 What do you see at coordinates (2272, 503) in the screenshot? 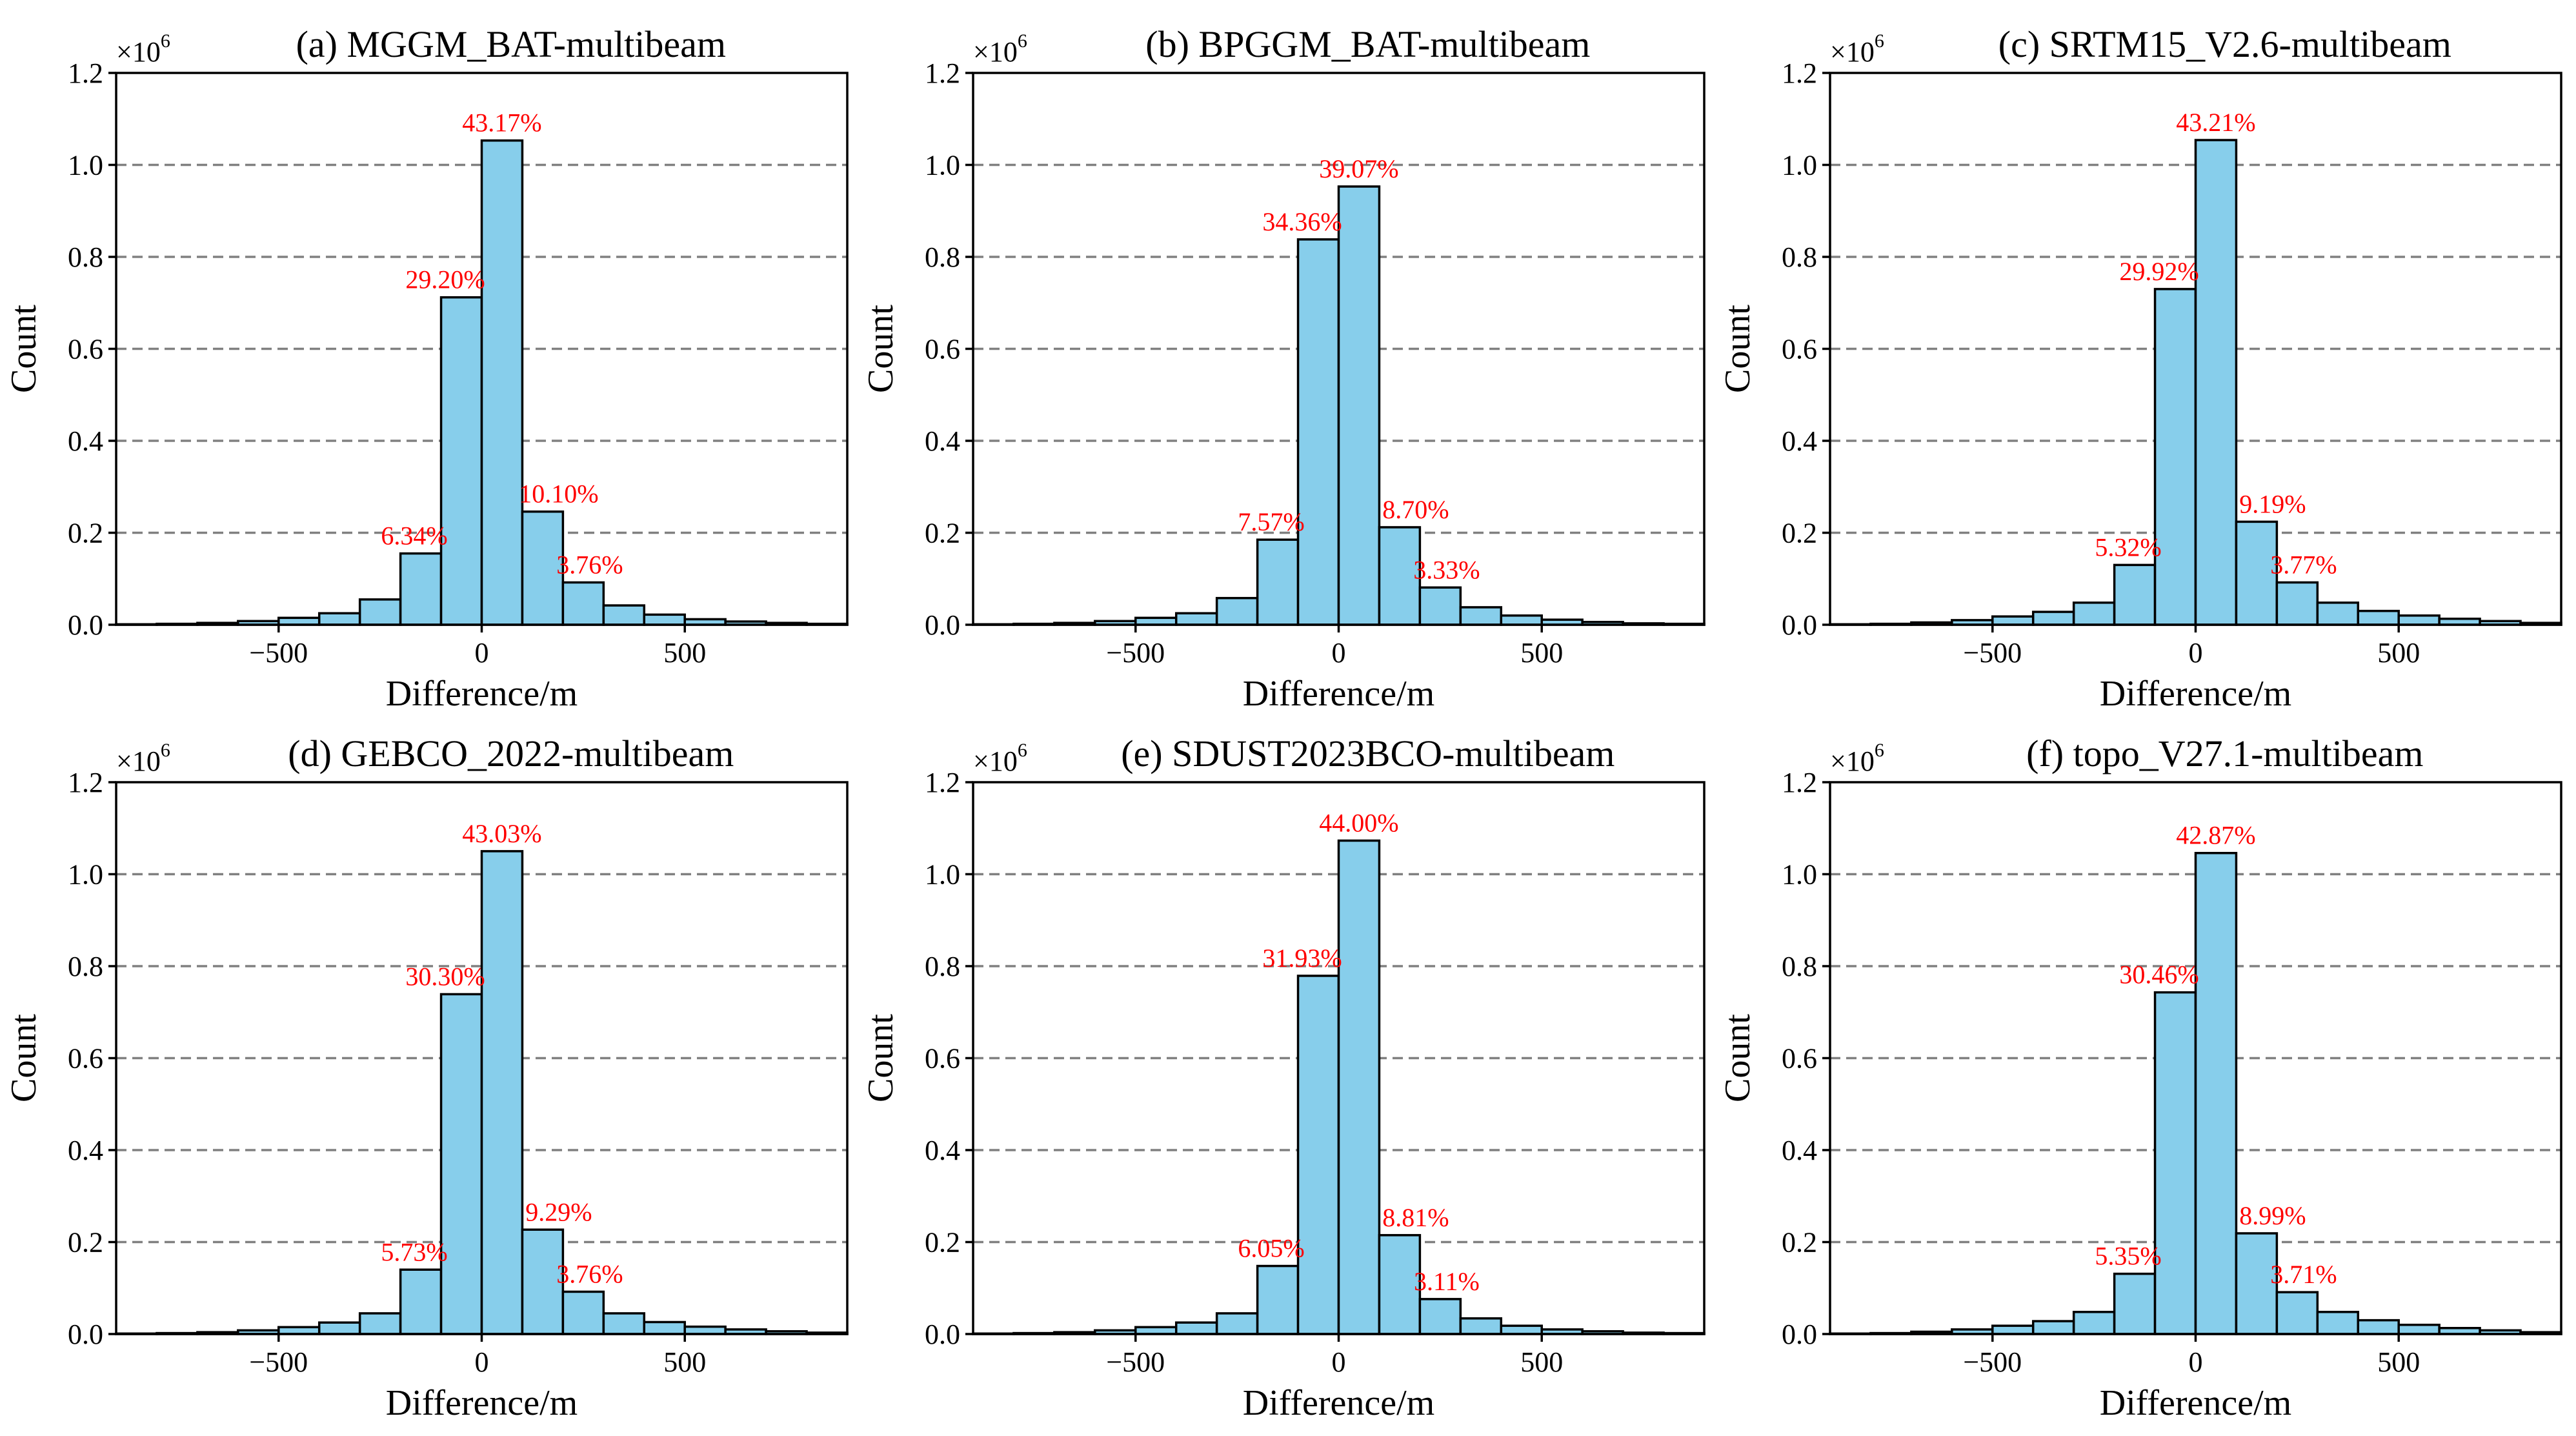
I see `percentage-label: 9.19%` at bounding box center [2272, 503].